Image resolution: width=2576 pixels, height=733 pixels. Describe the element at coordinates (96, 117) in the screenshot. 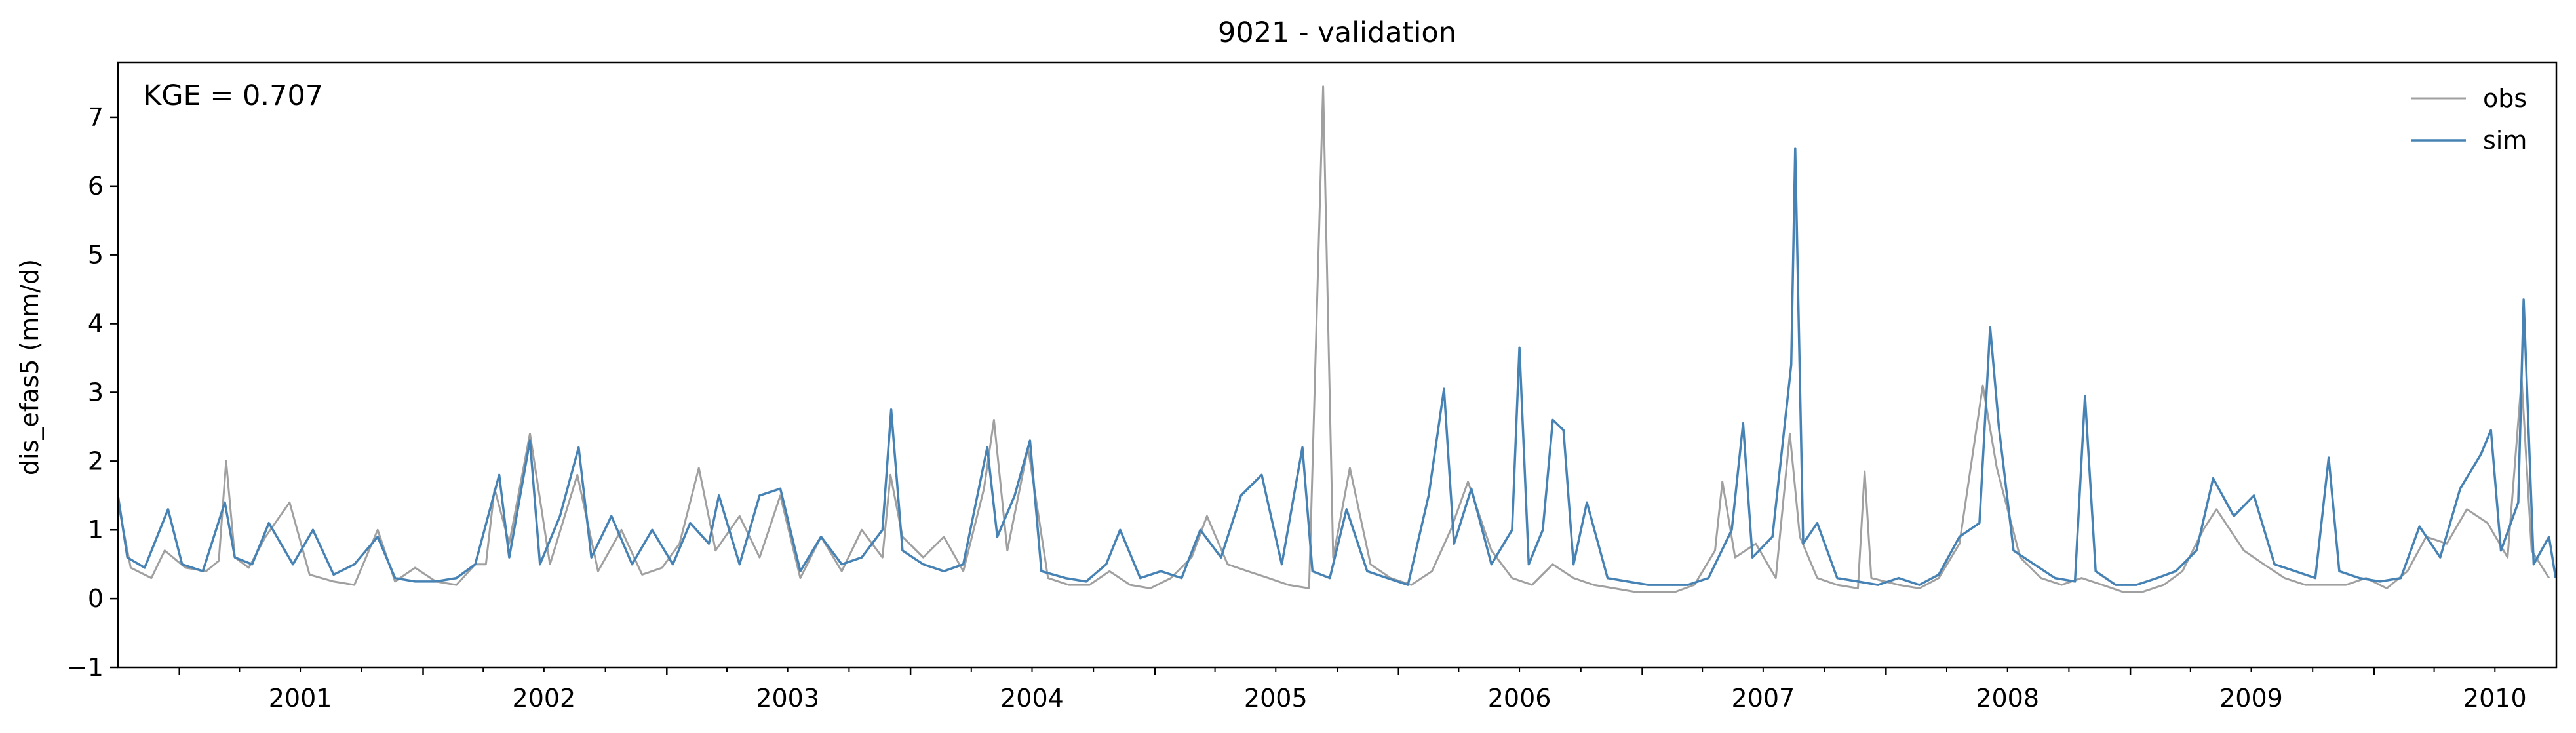

I see `y-tick-label: 7` at that location.